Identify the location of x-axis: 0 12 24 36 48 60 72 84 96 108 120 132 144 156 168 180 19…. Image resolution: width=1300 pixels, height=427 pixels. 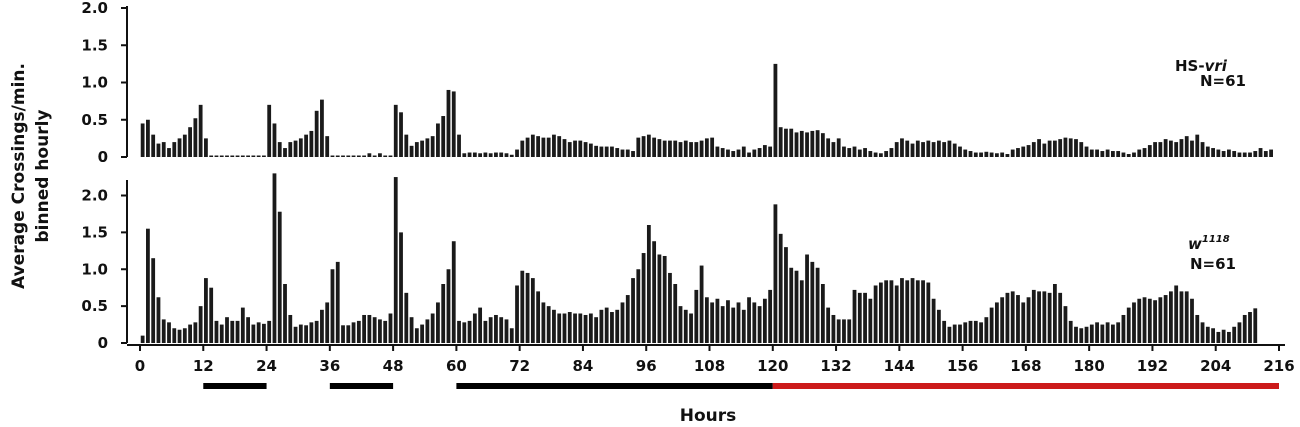
(711, 359).